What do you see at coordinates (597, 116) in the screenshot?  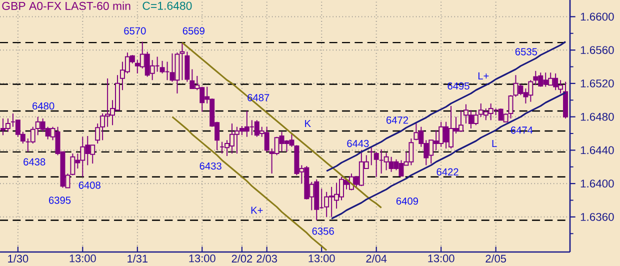 I see `y-tick-label: 1.6480` at bounding box center [597, 116].